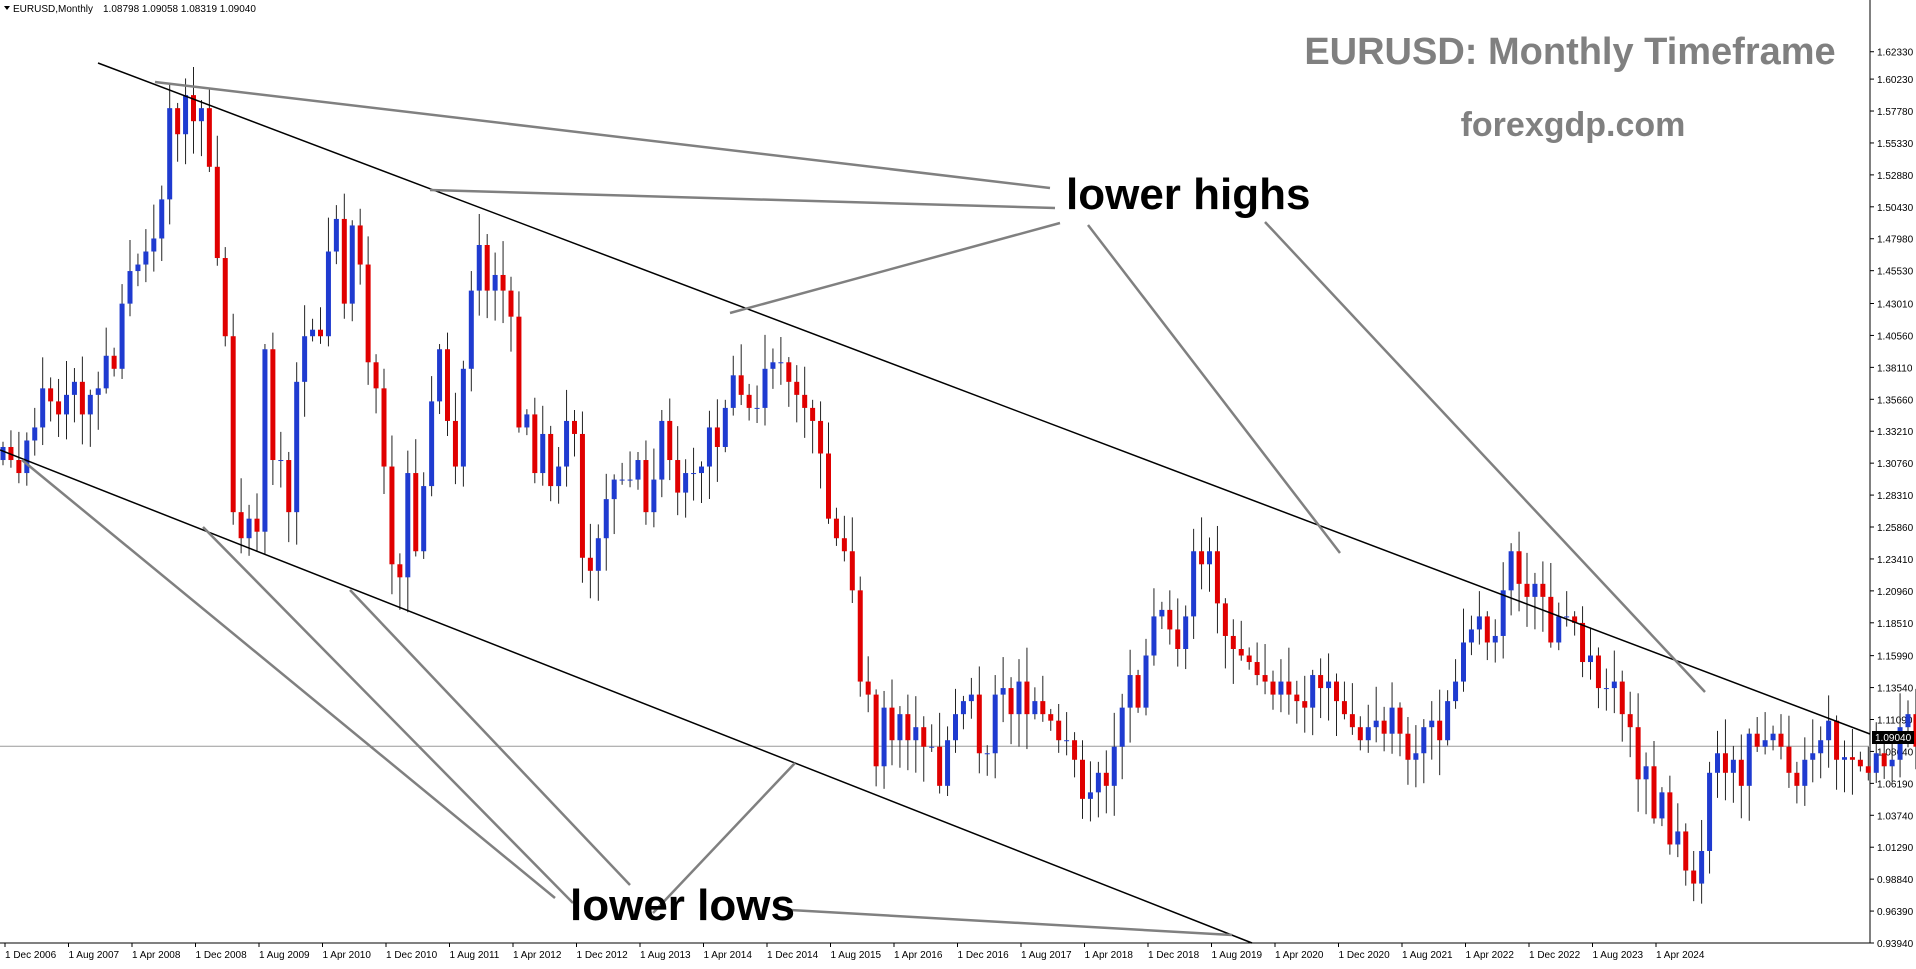 Image resolution: width=1916 pixels, height=969 pixels. What do you see at coordinates (31, 955) in the screenshot?
I see `x-tick-label: 1 Dec 2006` at bounding box center [31, 955].